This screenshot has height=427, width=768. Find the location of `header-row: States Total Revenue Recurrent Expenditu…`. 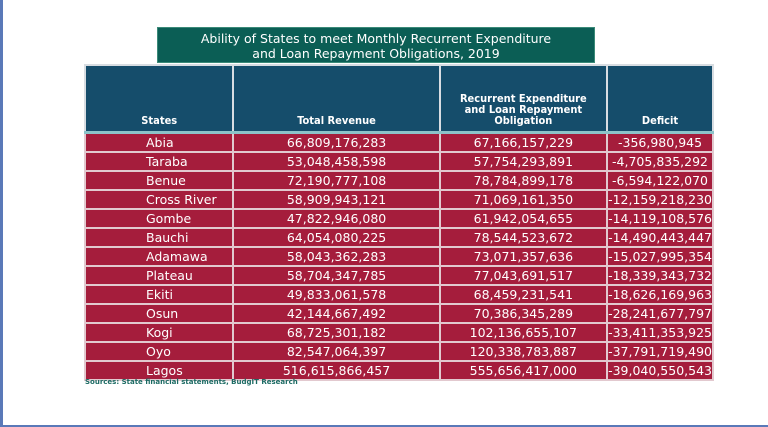

header-row: States Total Revenue Recurrent Expenditu… is located at coordinates (398, 99).